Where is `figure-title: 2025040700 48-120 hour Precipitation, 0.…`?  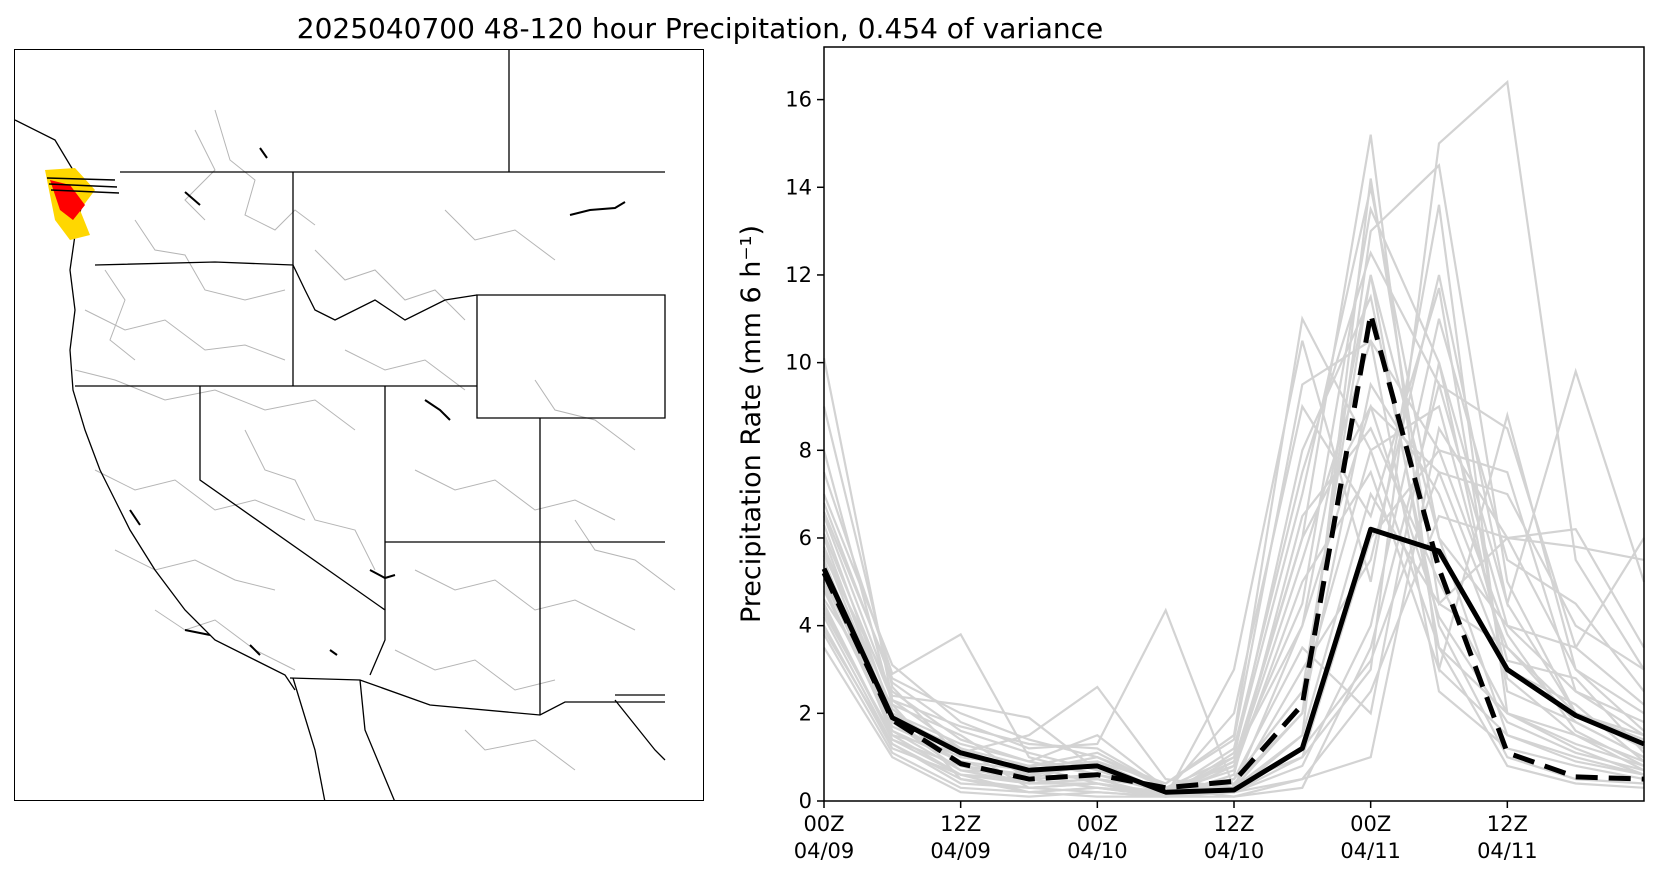 figure-title: 2025040700 48-120 hour Precipitation, 0.… is located at coordinates (700, 28).